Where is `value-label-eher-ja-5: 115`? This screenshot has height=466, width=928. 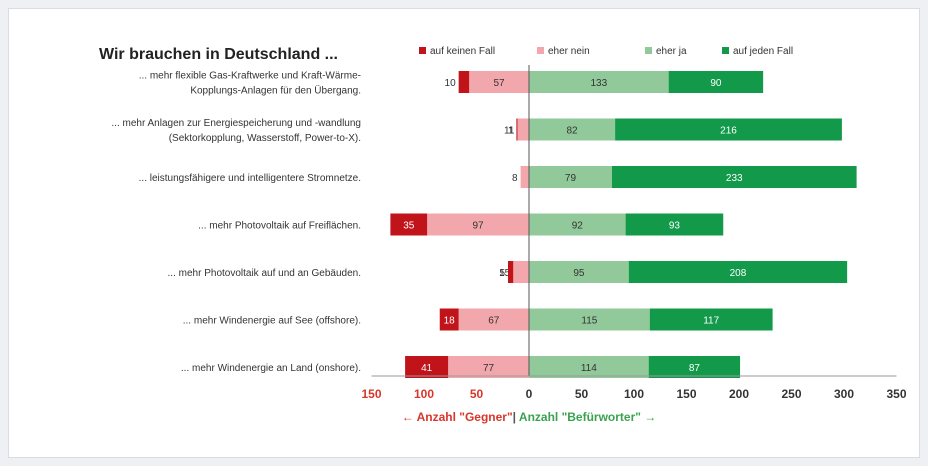 value-label-eher-ja-5: 115 is located at coordinates (589, 321).